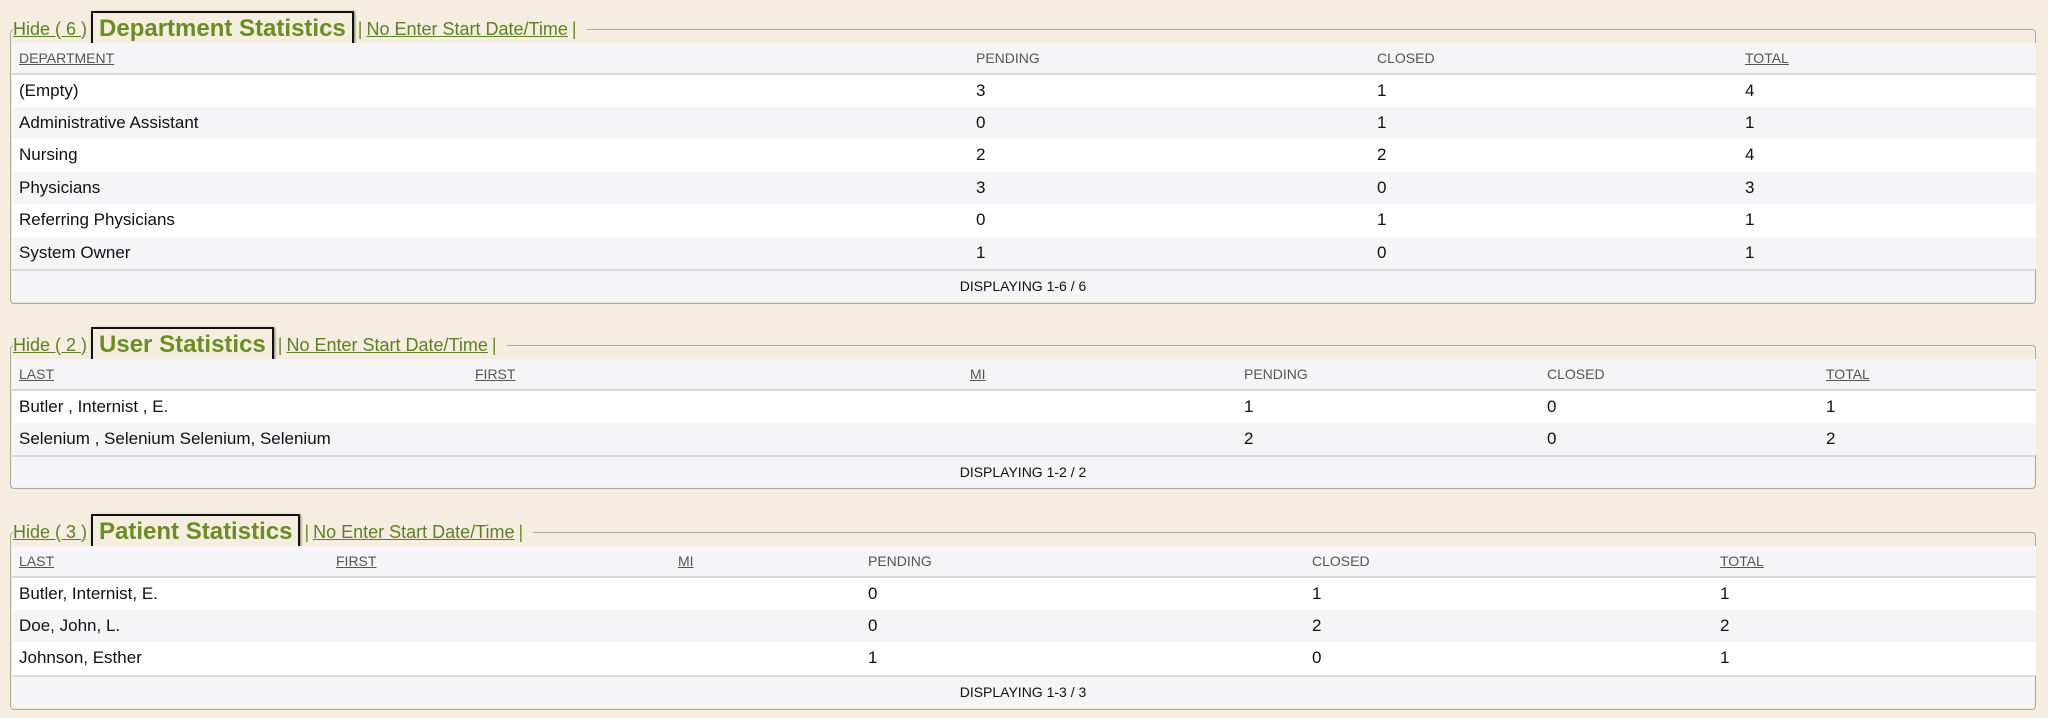 This screenshot has width=2048, height=718. I want to click on table-row: Butler, Internist, E. 0 1 1, so click(1024, 593).